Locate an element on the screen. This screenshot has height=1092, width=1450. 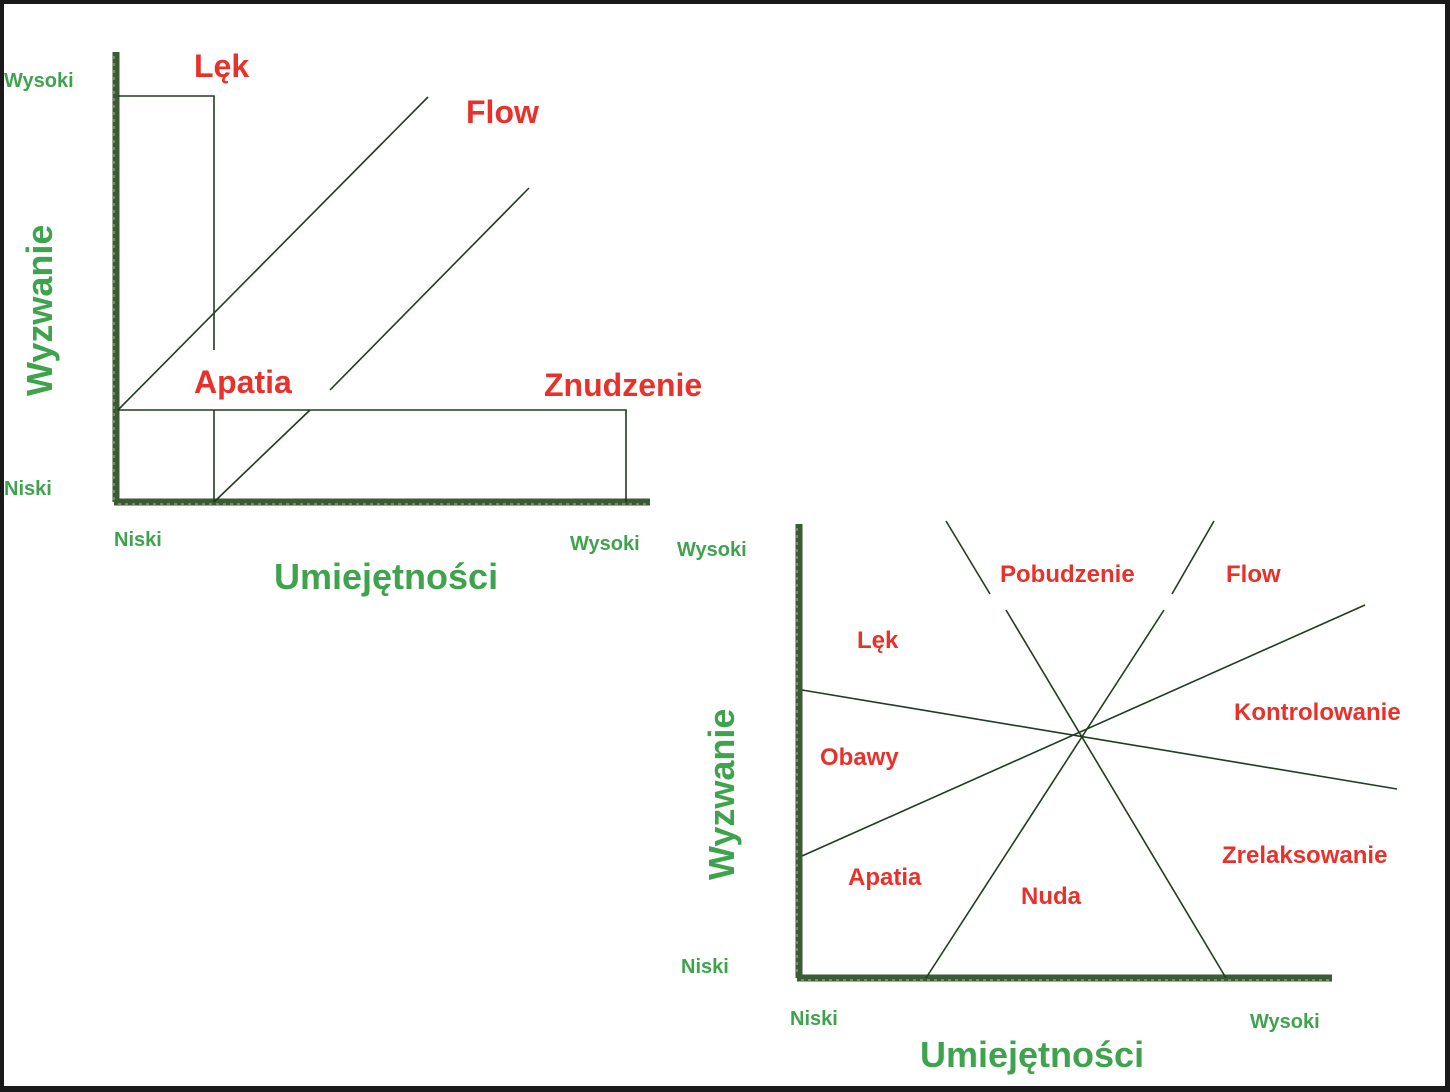
d2-y-high-label: Wysoki is located at coordinates (712, 550).